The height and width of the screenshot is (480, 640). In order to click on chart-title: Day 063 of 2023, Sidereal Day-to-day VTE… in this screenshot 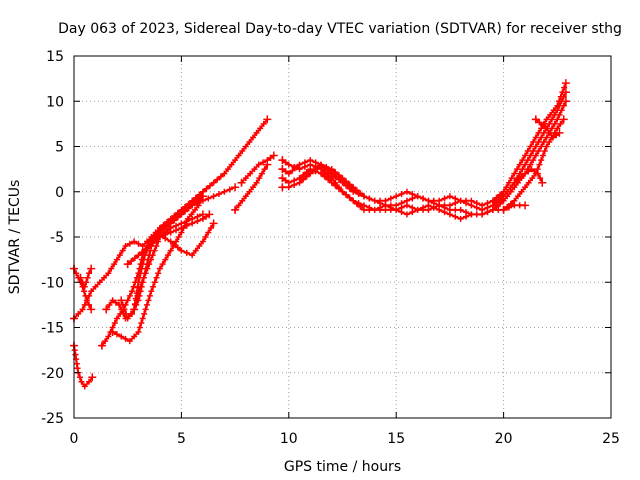, I will do `click(340, 29)`.